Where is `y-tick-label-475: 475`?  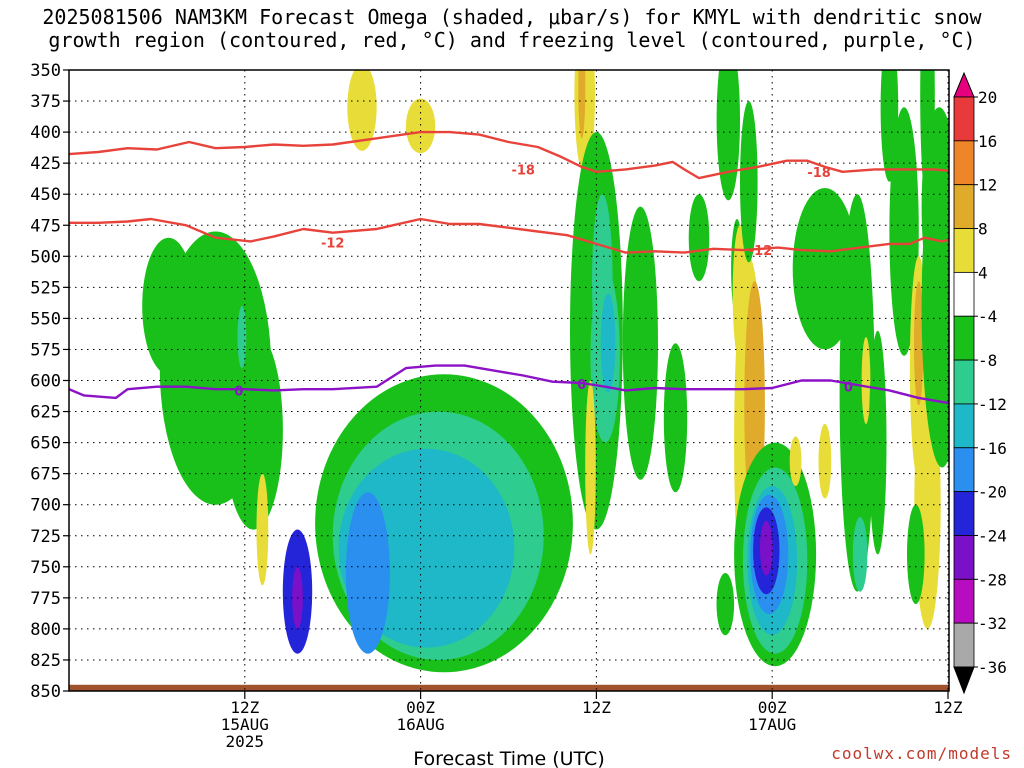
y-tick-label-475: 475 is located at coordinates (45, 226).